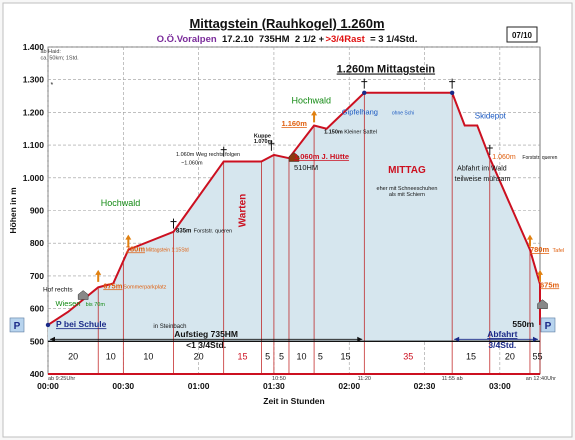 The image size is (575, 440). What do you see at coordinates (235, 39) in the screenshot?
I see `subtitle-part: 17.2.10` at bounding box center [235, 39].